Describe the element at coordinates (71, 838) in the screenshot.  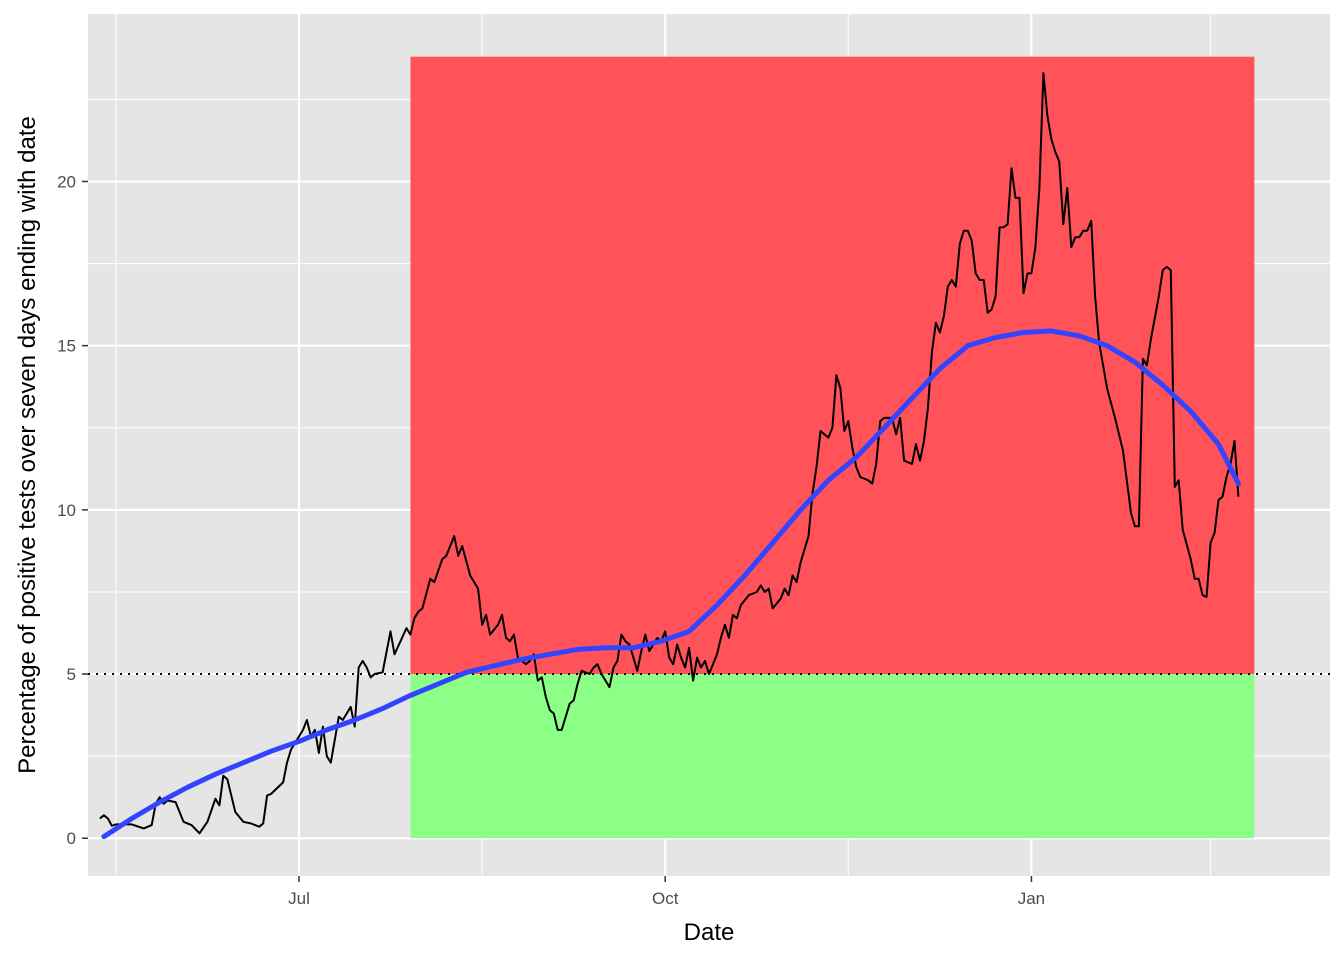
I see `y-tick-label: 0` at that location.